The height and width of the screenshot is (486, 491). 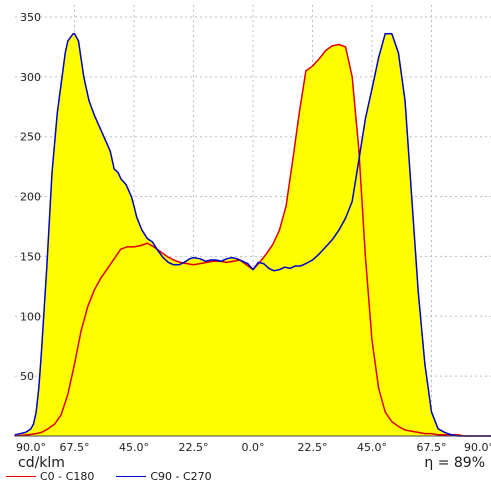 I want to click on x-tick-label-8: 90.0°, so click(x=477, y=447).